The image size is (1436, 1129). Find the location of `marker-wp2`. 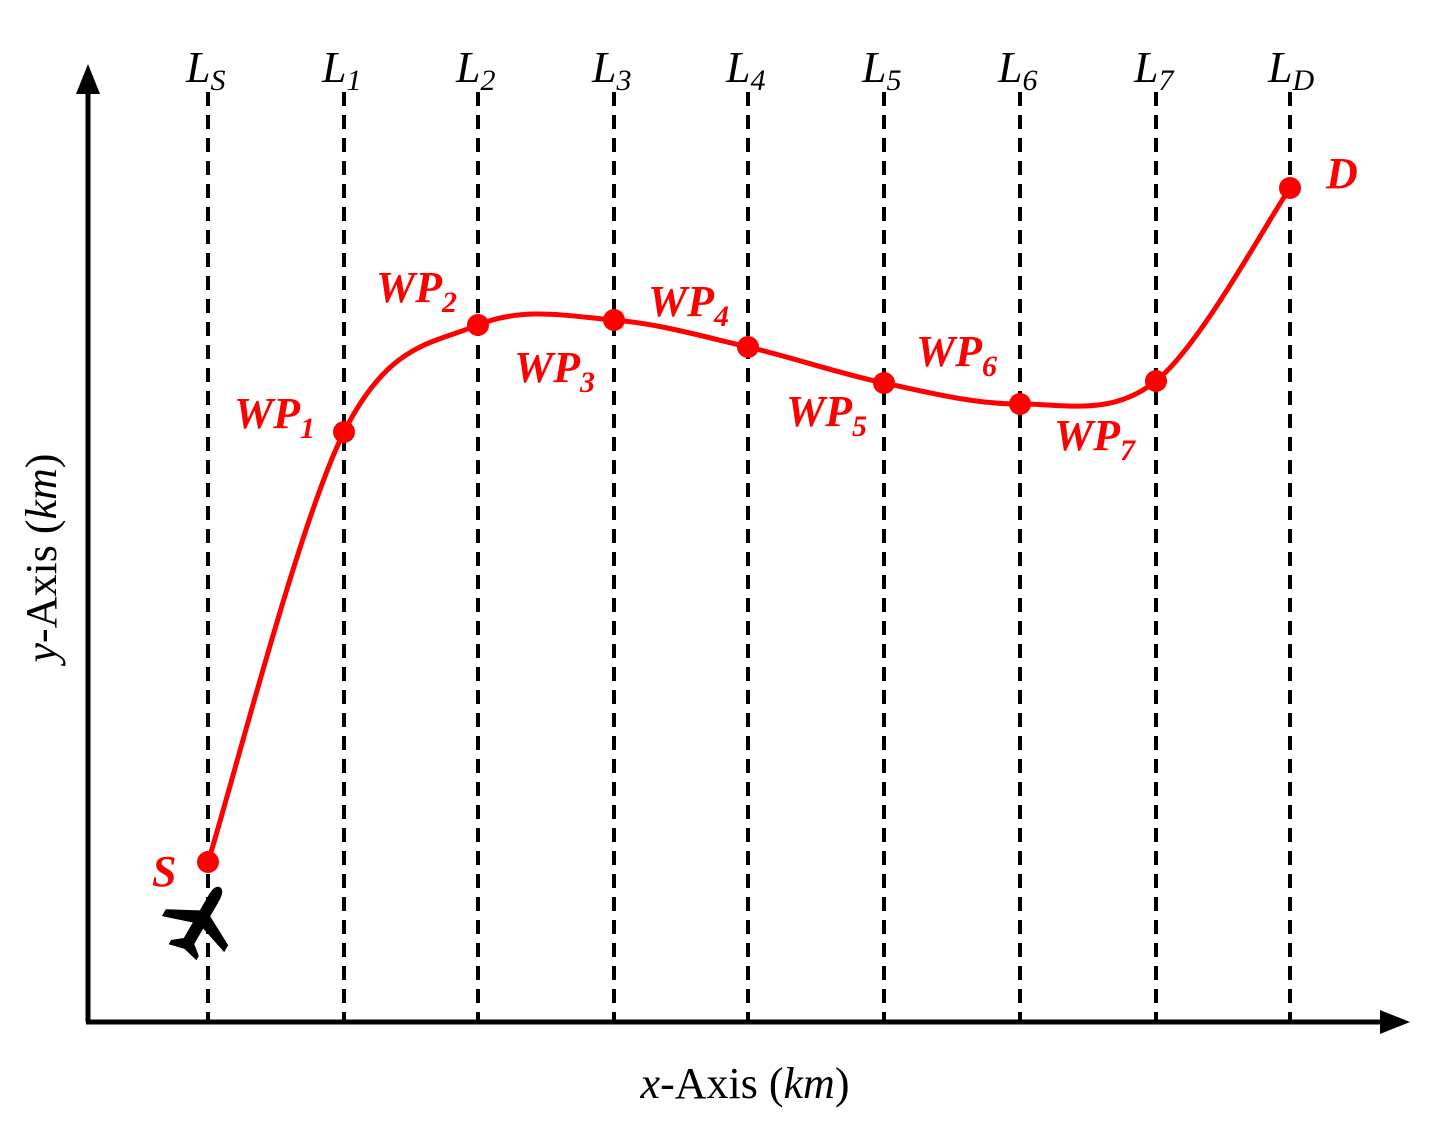

marker-wp2 is located at coordinates (478, 325).